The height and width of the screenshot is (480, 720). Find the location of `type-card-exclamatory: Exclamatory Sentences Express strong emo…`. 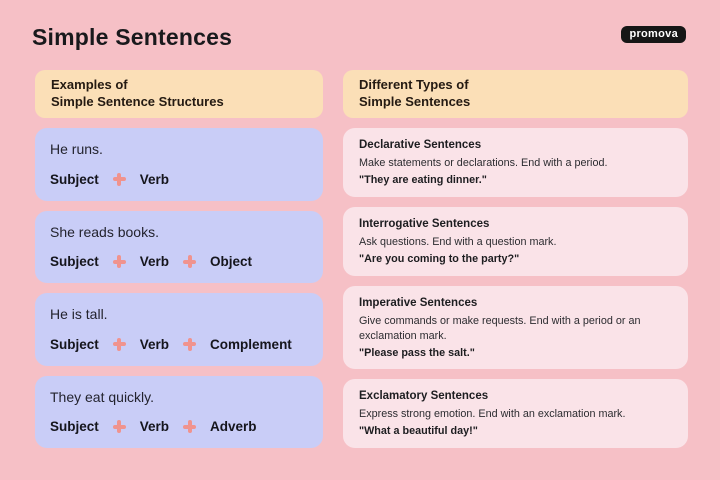

type-card-exclamatory: Exclamatory Sentences Express strong emo… is located at coordinates (515, 413).